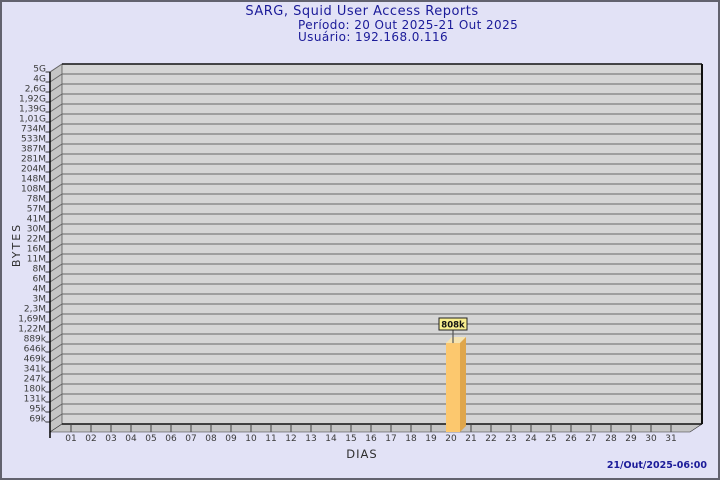 The width and height of the screenshot is (720, 480). What do you see at coordinates (451, 439) in the screenshot?
I see `x-tick-label: 20` at bounding box center [451, 439].